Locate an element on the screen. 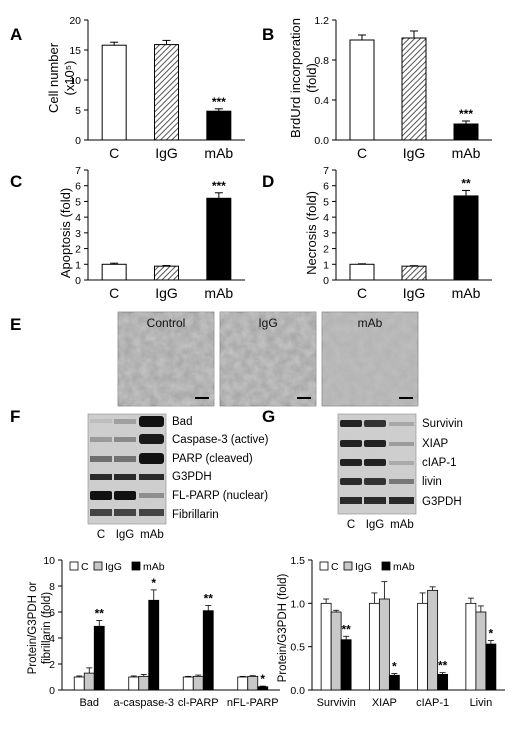 Image resolution: width=520 pixels, height=738 pixels. y-tick-label-d: 6 is located at coordinates (326, 187).